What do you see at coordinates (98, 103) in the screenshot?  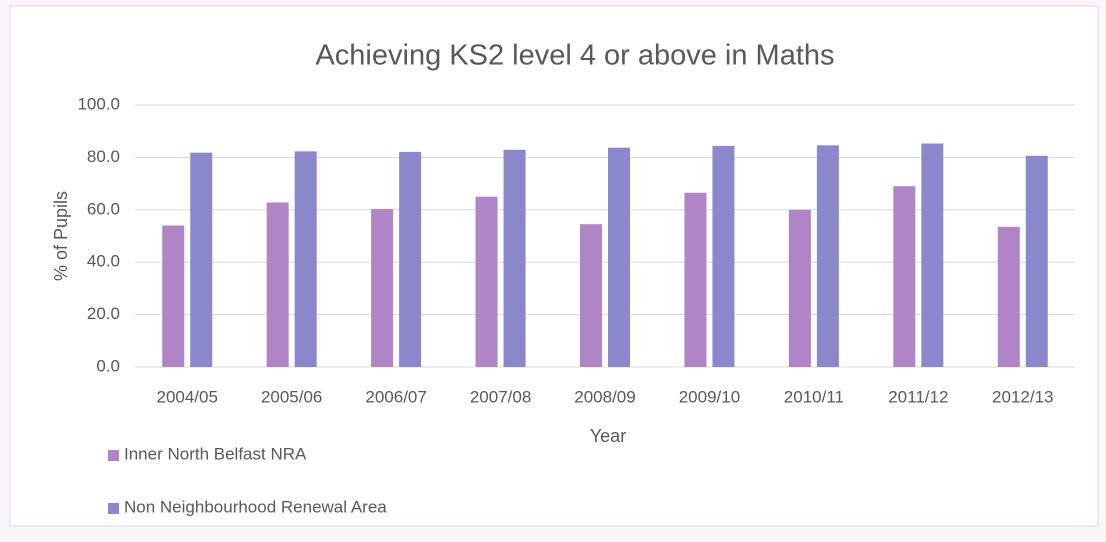 I see `y-tick-label: 100.0` at bounding box center [98, 103].